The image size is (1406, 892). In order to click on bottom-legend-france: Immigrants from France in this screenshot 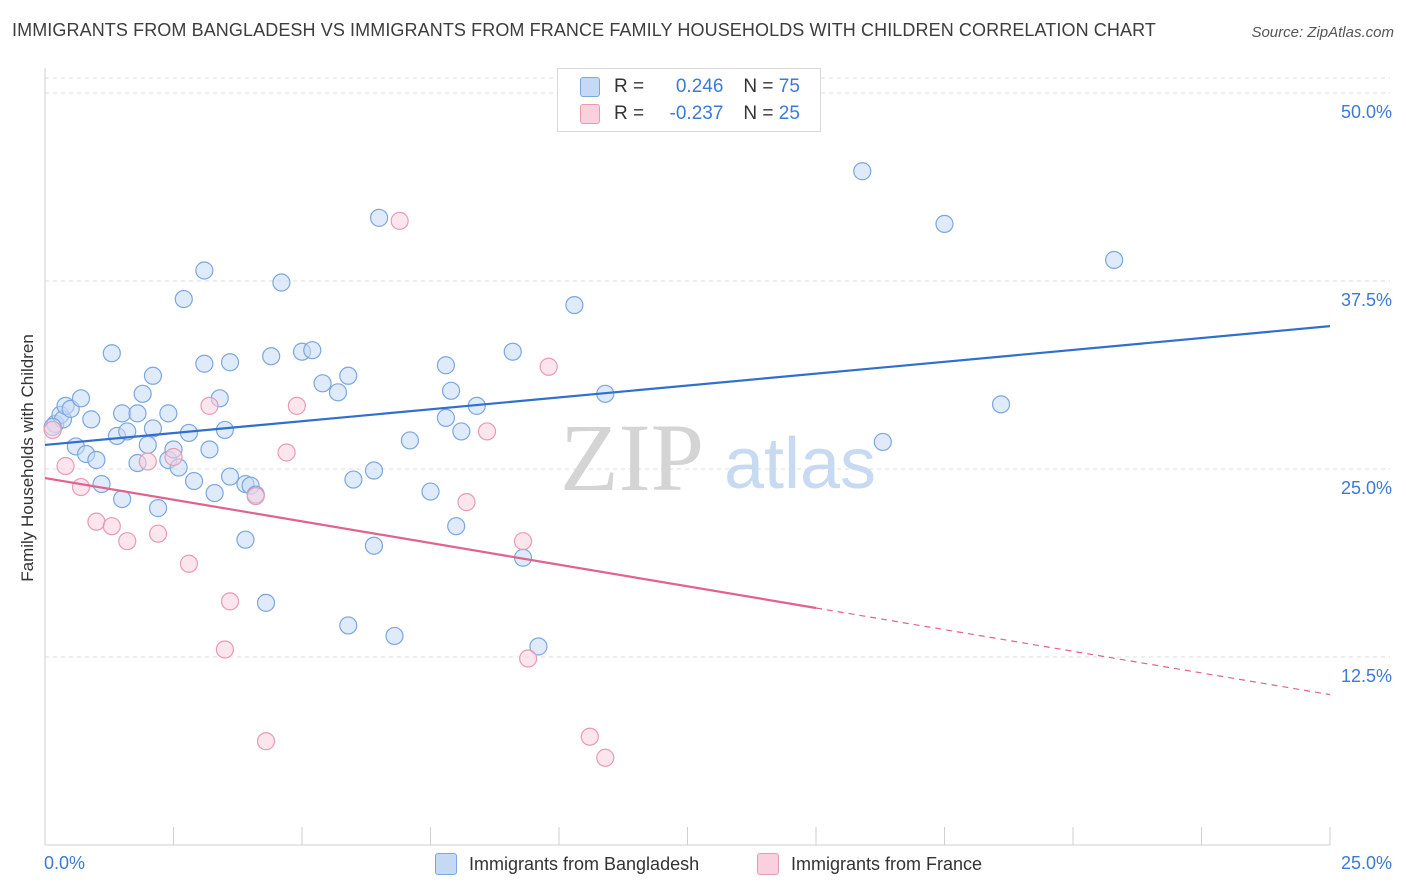, I will do `click(869, 864)`.